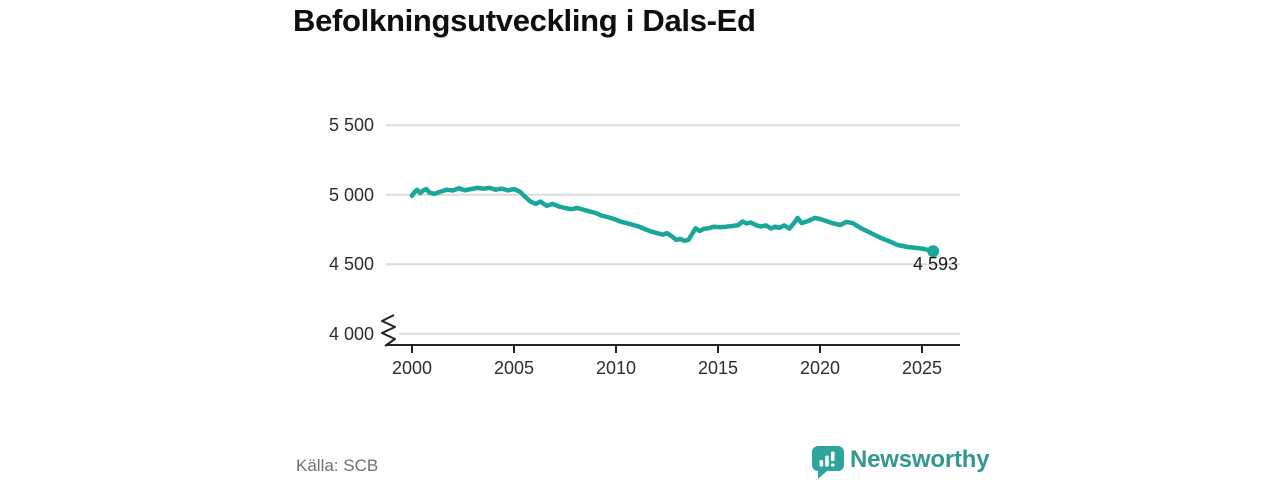 The width and height of the screenshot is (1280, 480). What do you see at coordinates (828, 462) in the screenshot?
I see `newsworthy-chart-bubble-icon` at bounding box center [828, 462].